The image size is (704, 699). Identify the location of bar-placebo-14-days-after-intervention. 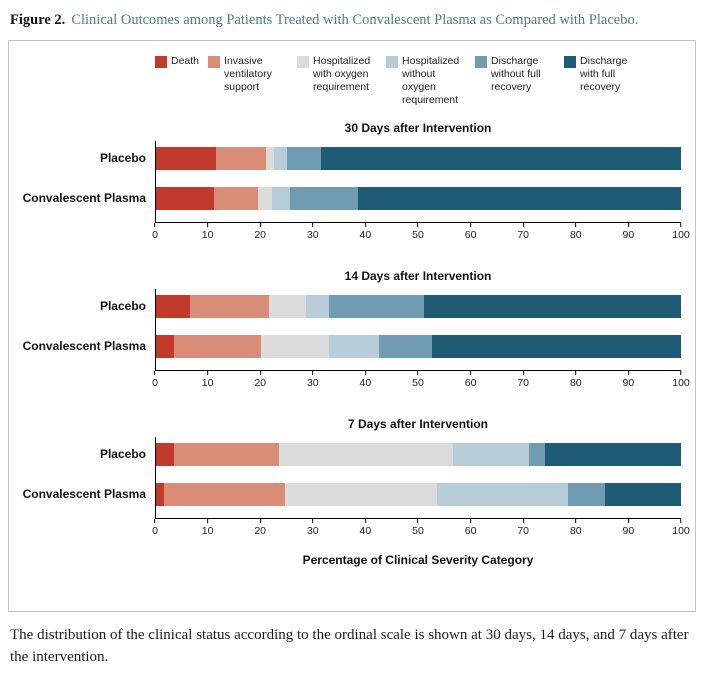
(418, 307).